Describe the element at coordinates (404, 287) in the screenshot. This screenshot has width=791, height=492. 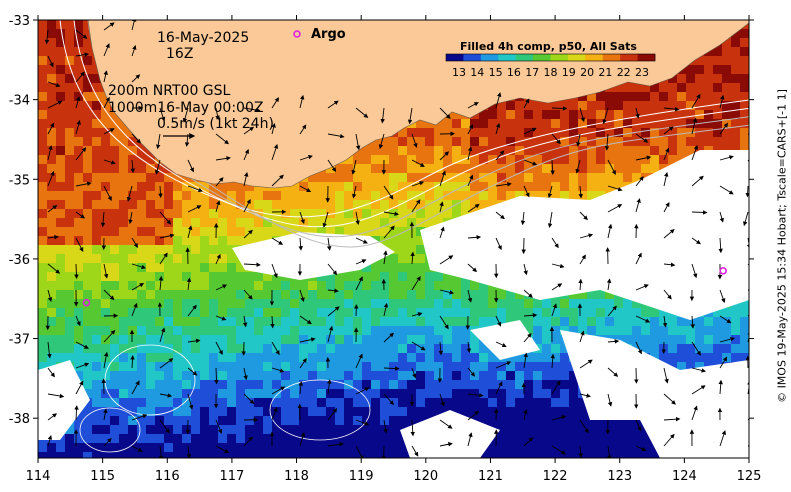
I see `argo-float-markers` at that location.